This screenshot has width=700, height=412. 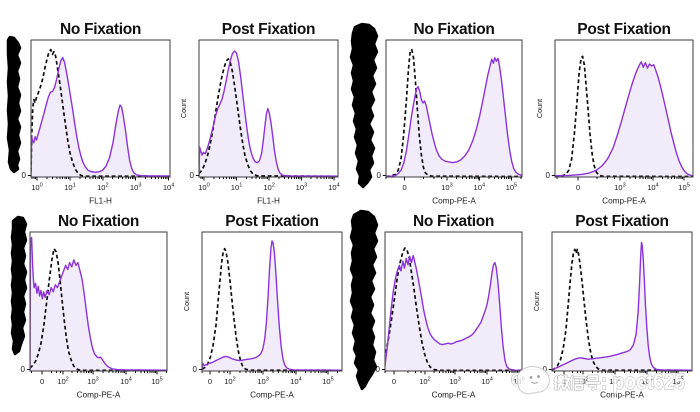 What do you see at coordinates (538, 376) in the screenshot?
I see `ghost-eye-right` at bounding box center [538, 376].